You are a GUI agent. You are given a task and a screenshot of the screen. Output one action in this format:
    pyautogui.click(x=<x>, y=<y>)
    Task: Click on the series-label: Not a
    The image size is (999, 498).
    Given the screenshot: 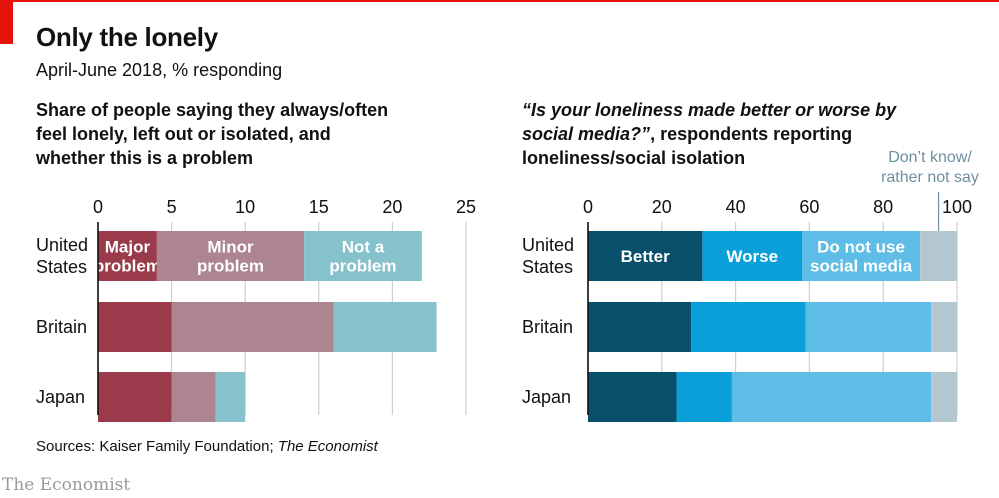 What is the action you would take?
    pyautogui.click(x=363, y=247)
    